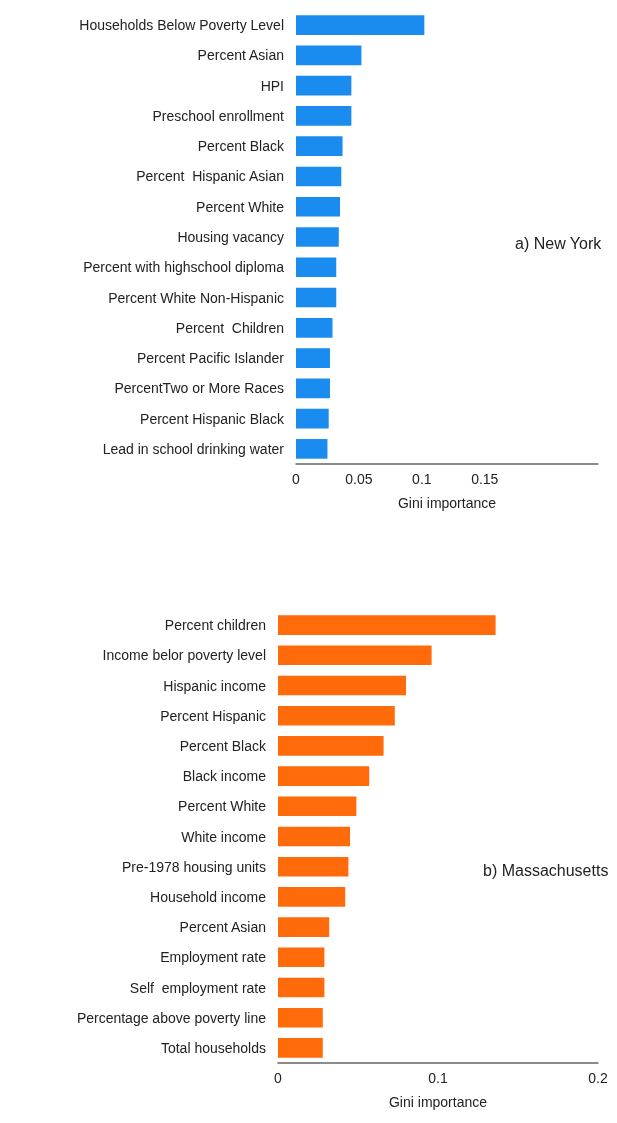  I want to click on y-tick-label: Total households, so click(213, 1047).